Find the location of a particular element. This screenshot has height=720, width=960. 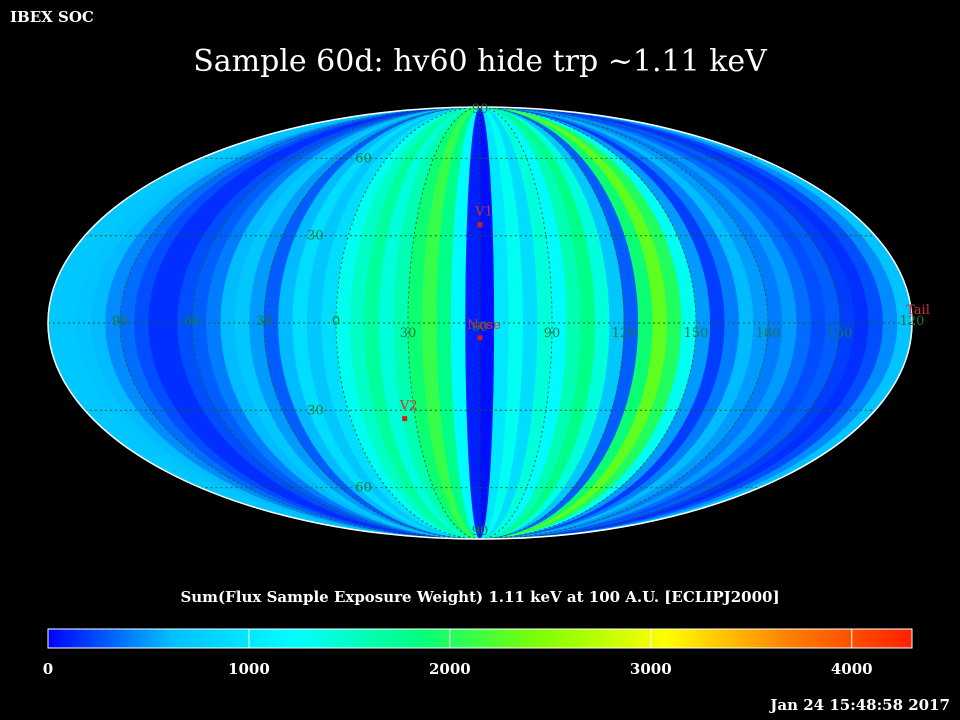

timestamp: Jan 24 15:48:58 2017 is located at coordinates (860, 705).